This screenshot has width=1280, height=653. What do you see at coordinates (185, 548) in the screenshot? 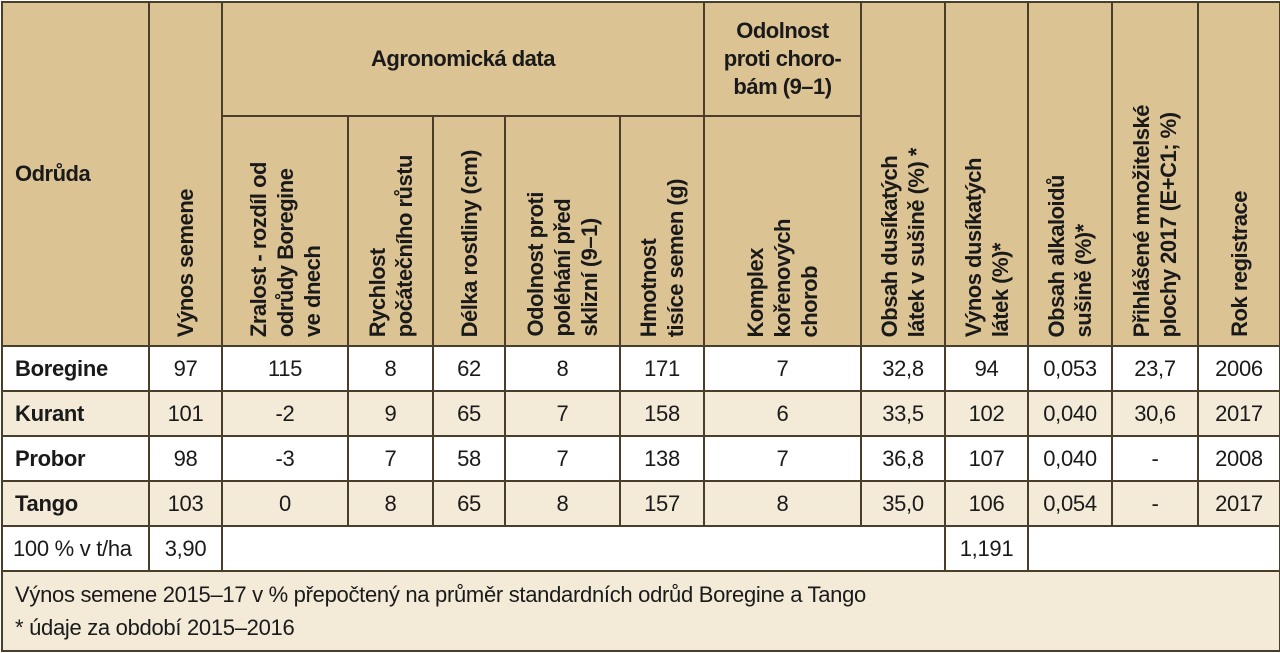
I see `base-seed: 3,90` at bounding box center [185, 548].